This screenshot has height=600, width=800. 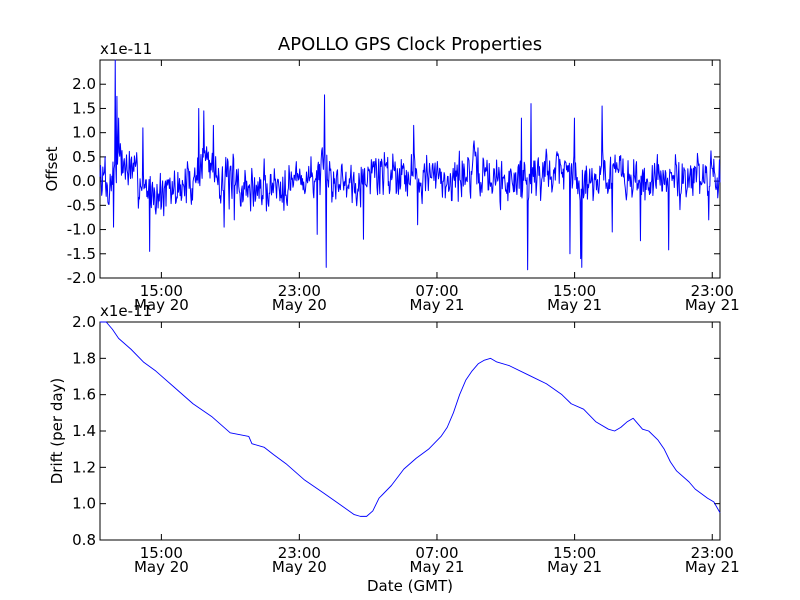 I want to click on offset-ytick-label: -1.5, so click(x=81, y=254).